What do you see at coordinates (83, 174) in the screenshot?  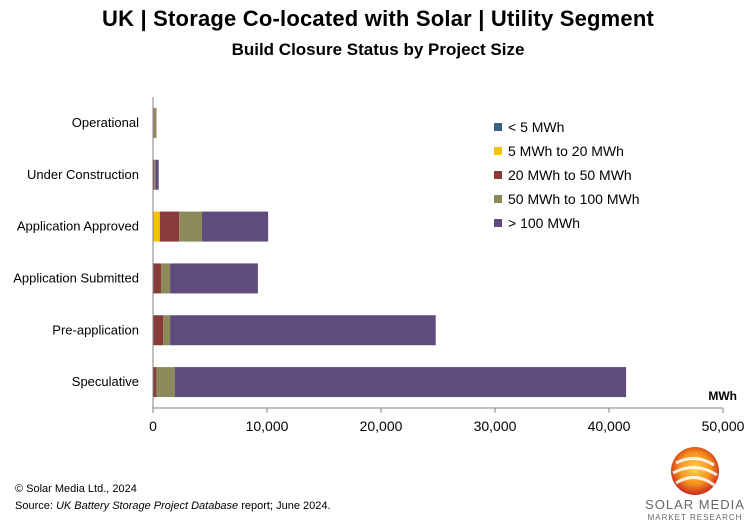 I see `category-label: Under Construction` at bounding box center [83, 174].